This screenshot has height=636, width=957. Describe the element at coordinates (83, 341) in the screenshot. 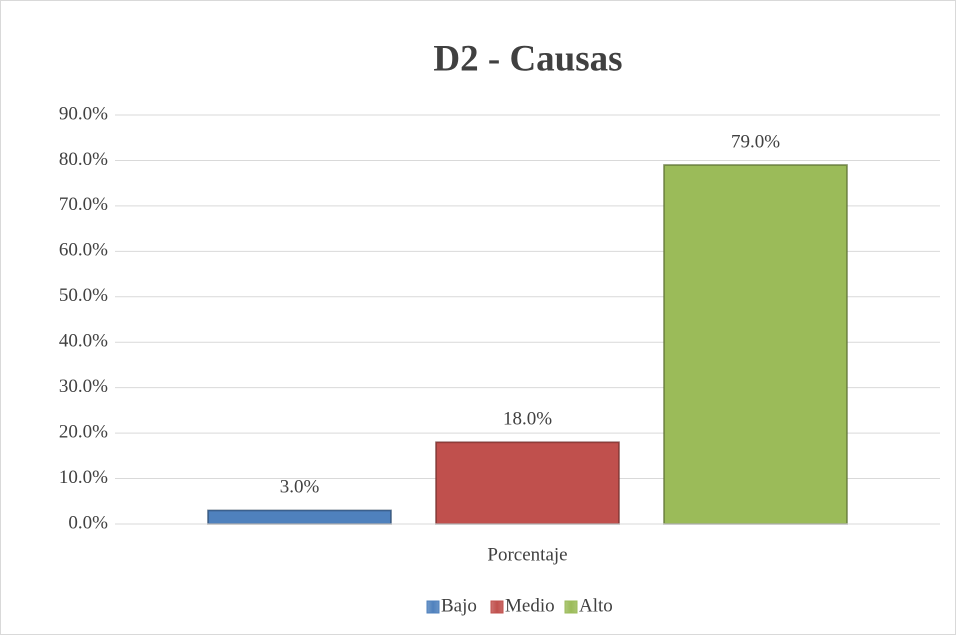

I see `y-tick-label: 40.0%` at that location.